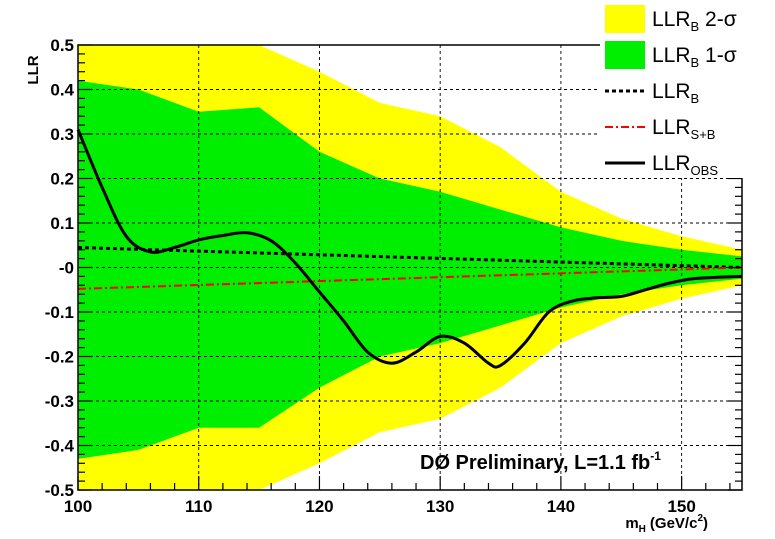 This screenshot has width=775, height=539. What do you see at coordinates (62, 134) in the screenshot?
I see `y-tick-label: 0.3` at bounding box center [62, 134].